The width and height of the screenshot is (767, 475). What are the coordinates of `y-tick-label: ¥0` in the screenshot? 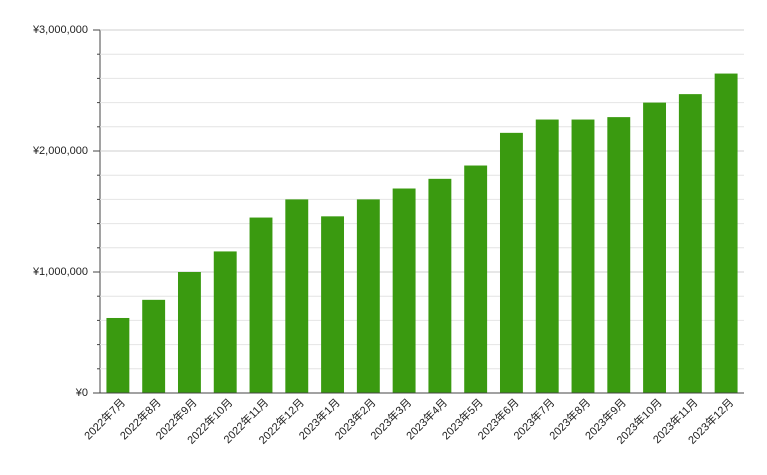 It's located at (81, 393).